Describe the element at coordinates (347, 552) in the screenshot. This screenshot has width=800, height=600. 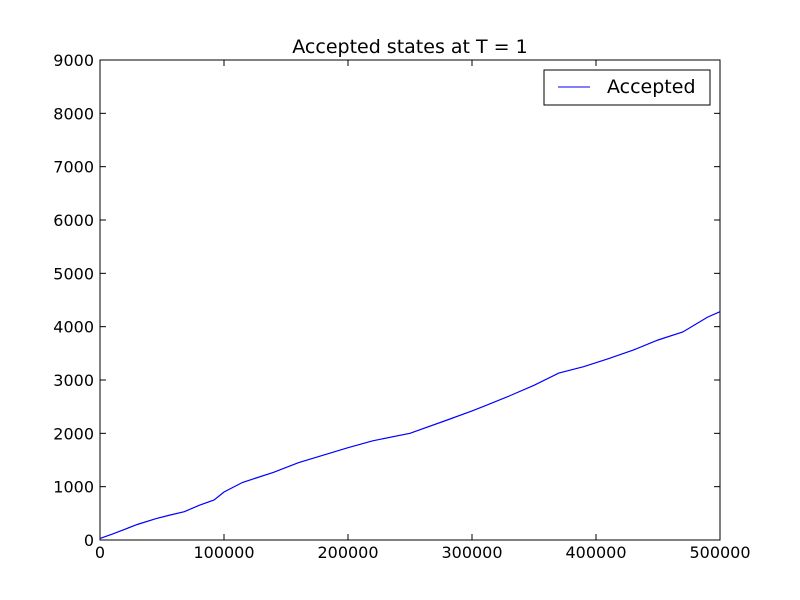
I see `x-tick-label: 200000` at that location.